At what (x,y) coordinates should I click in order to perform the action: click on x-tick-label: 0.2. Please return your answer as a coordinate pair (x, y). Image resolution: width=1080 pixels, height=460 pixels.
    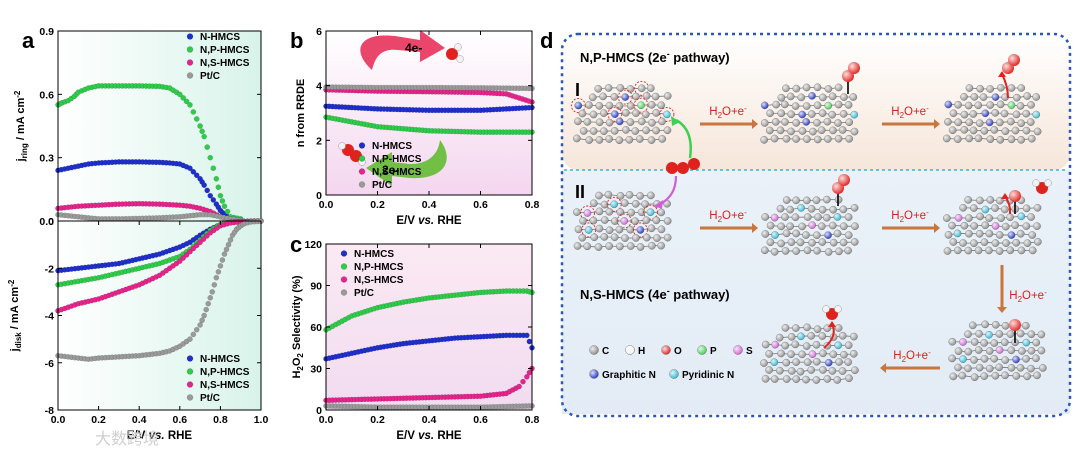
    Looking at the image, I should click on (377, 420).